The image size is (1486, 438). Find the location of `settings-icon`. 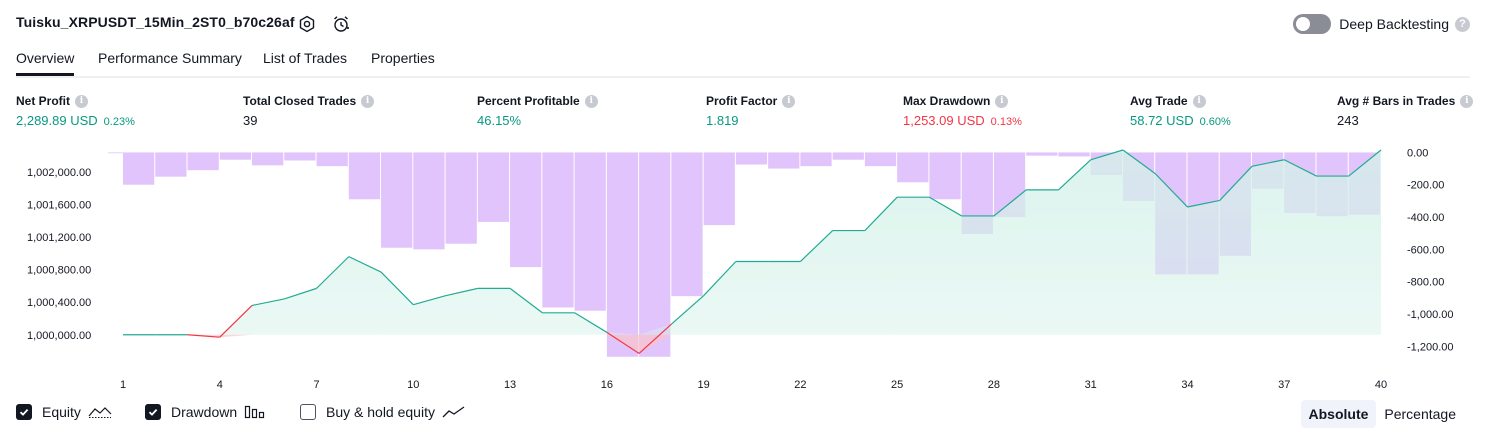

settings-icon is located at coordinates (307, 24).